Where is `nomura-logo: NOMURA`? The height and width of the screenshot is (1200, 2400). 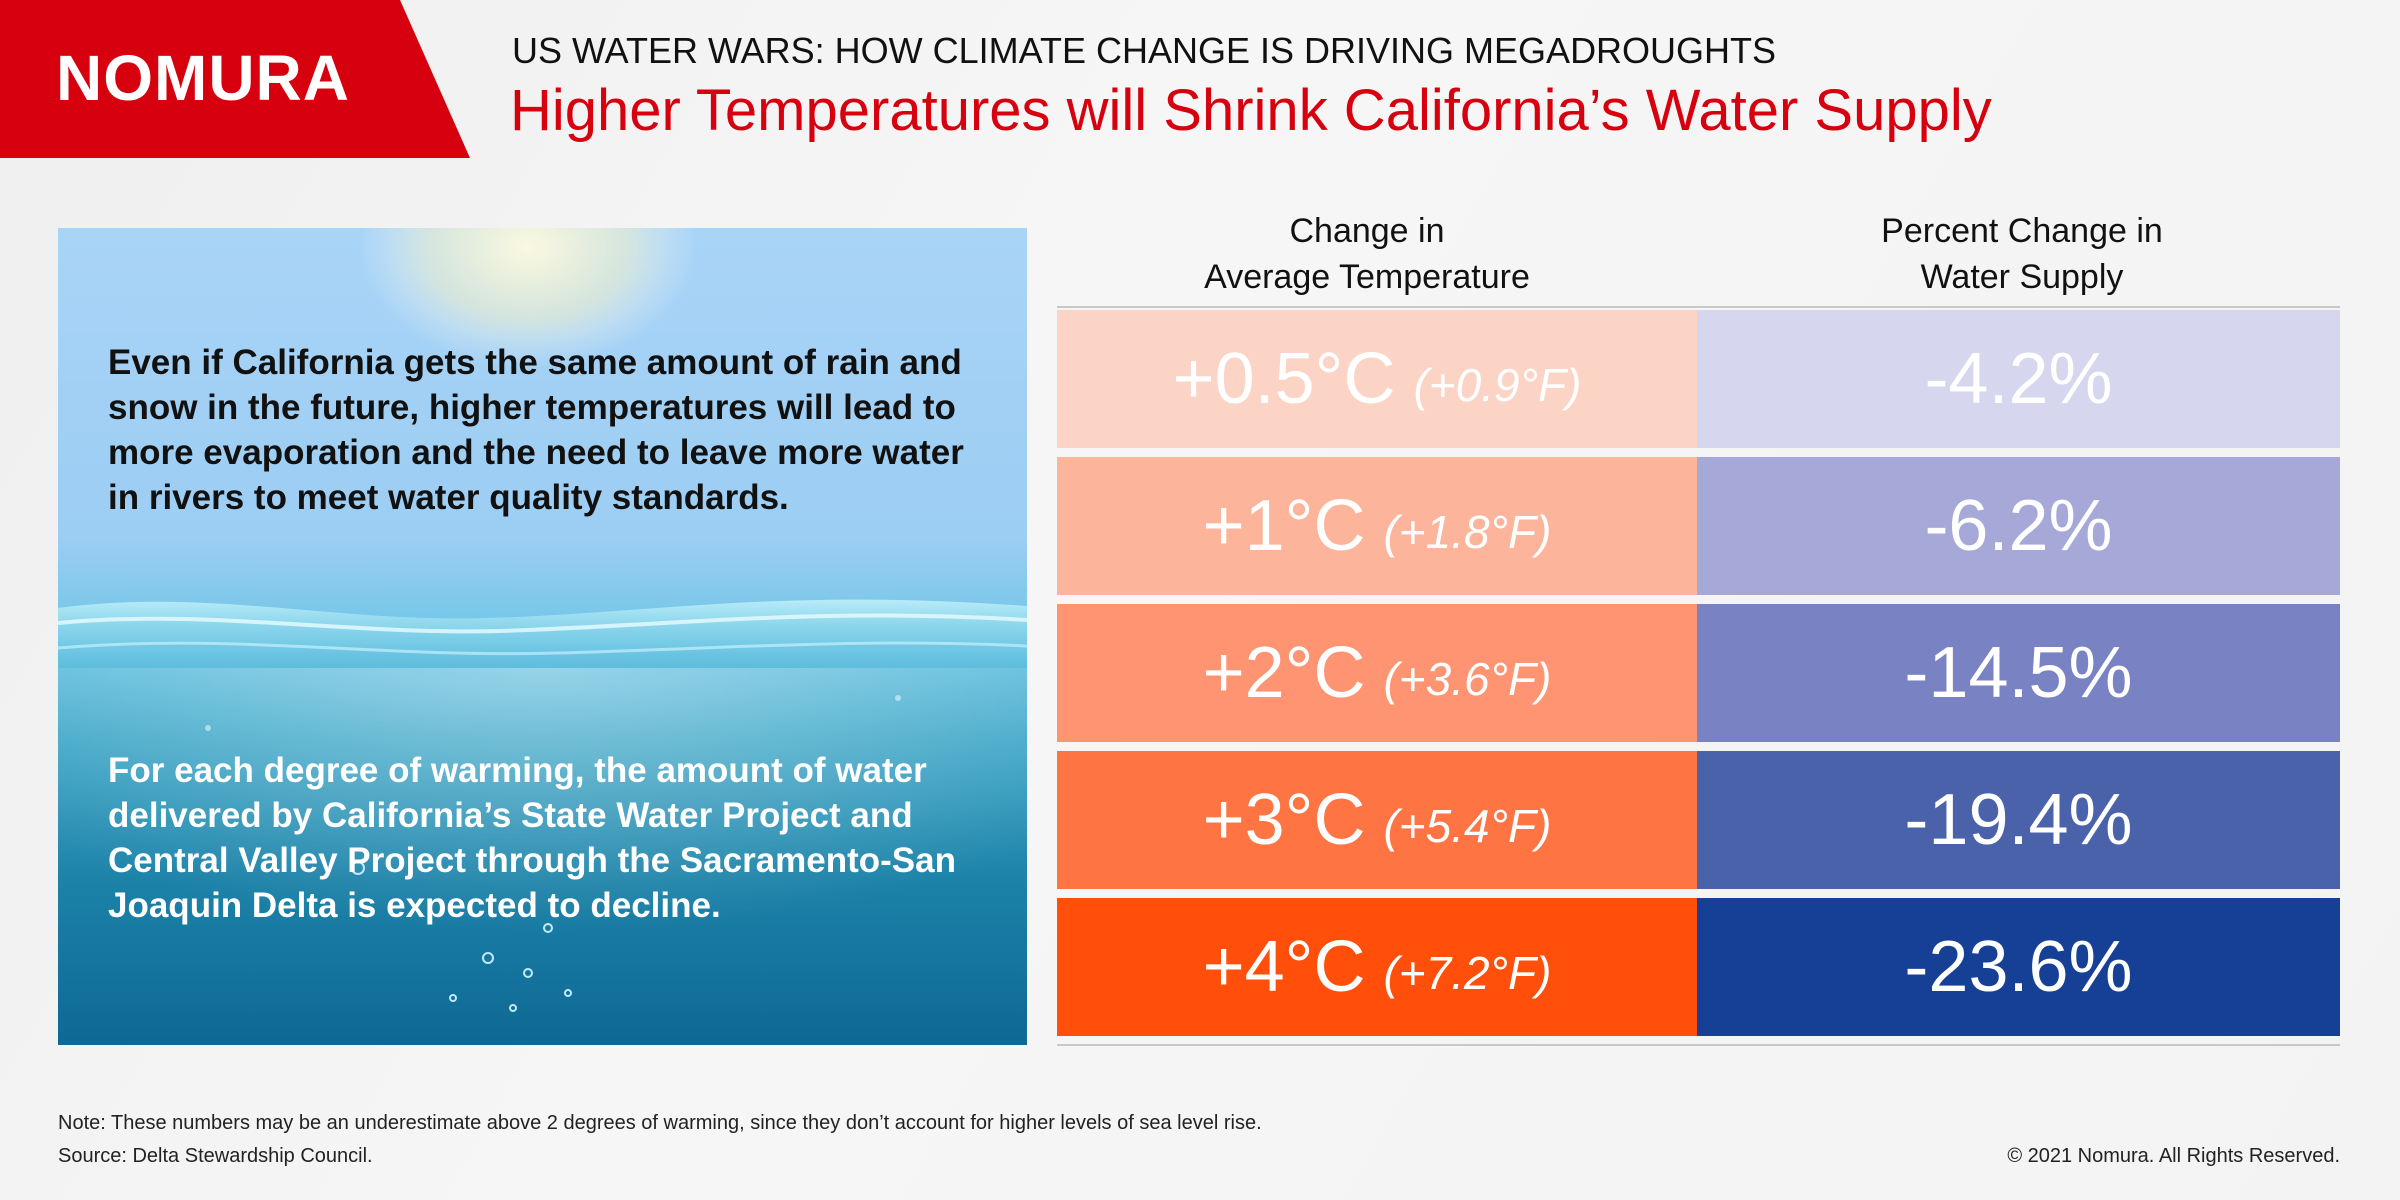
nomura-logo: NOMURA is located at coordinates (203, 78).